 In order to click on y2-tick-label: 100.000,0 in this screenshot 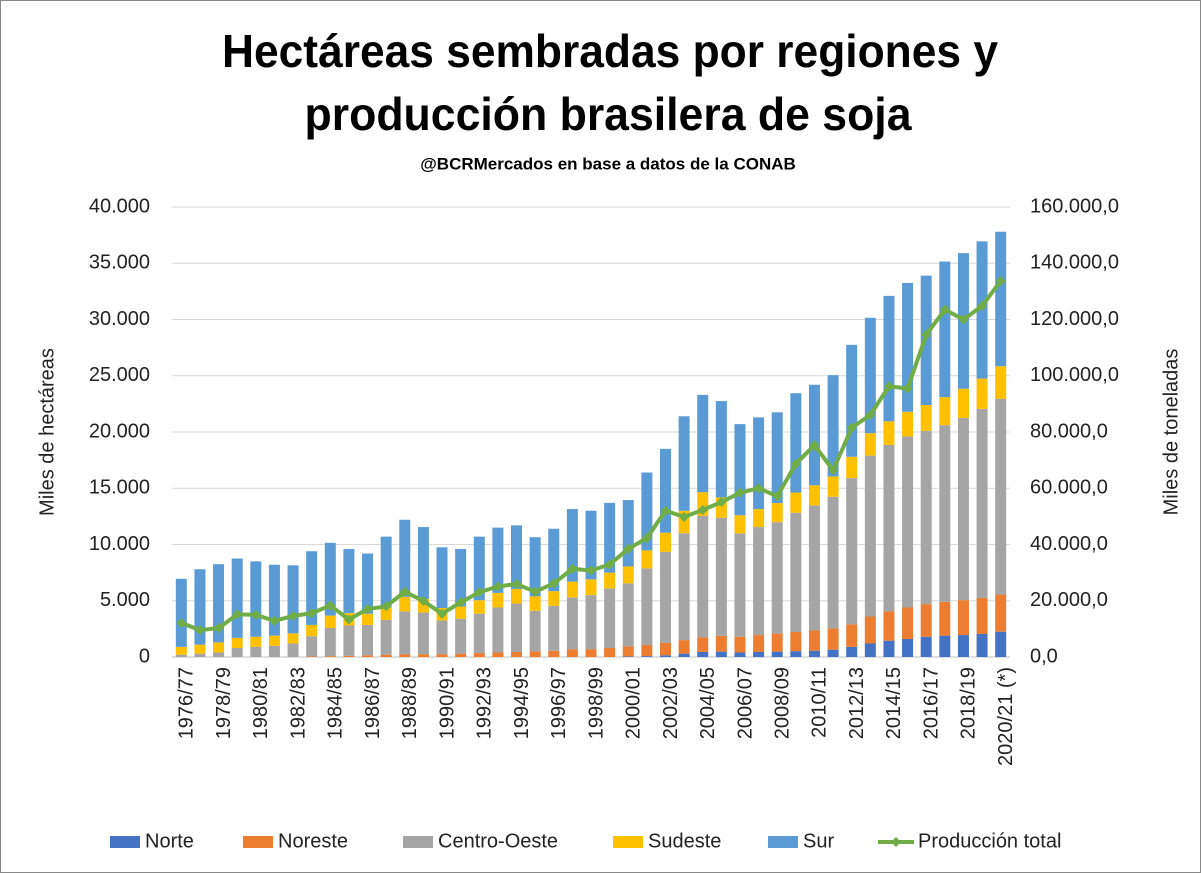, I will do `click(1074, 375)`.